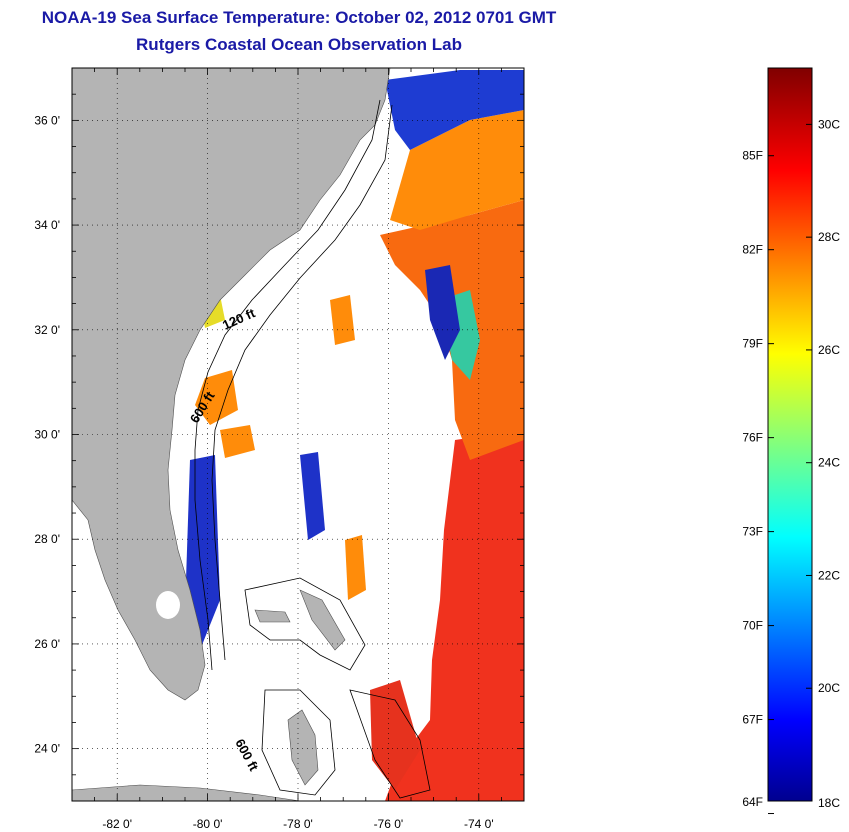  Describe the element at coordinates (299, 44) in the screenshot. I see `map-subtitle: Rutgers Coastal Ocean Observation Lab` at that location.